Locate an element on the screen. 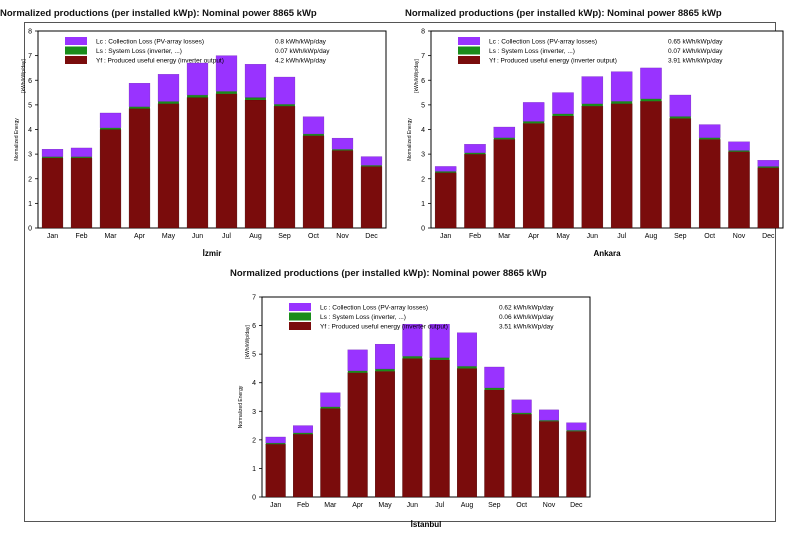  bar-lc-oct is located at coordinates (709, 131).